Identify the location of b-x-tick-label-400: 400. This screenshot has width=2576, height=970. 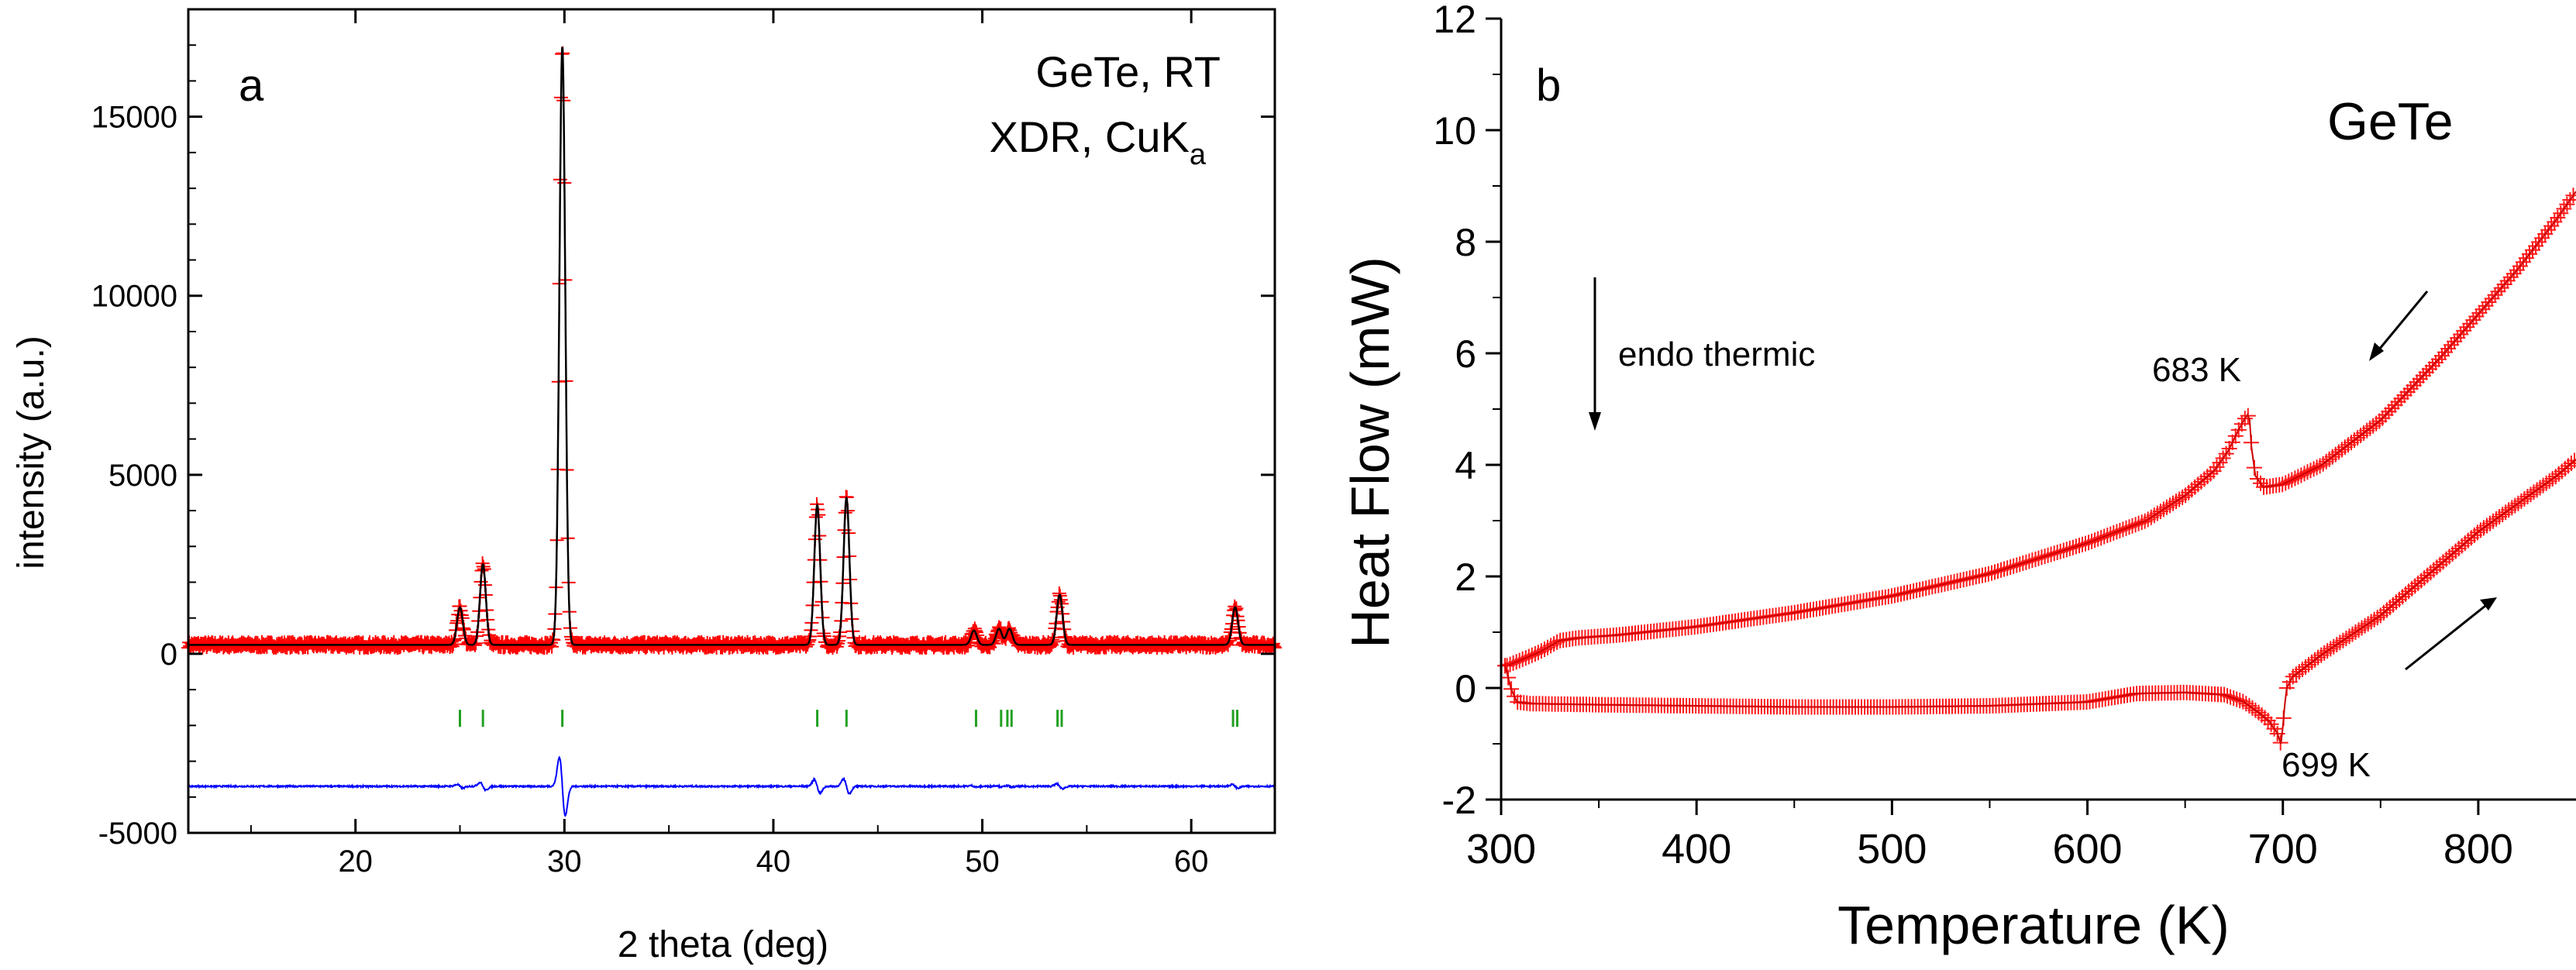
(1696, 849).